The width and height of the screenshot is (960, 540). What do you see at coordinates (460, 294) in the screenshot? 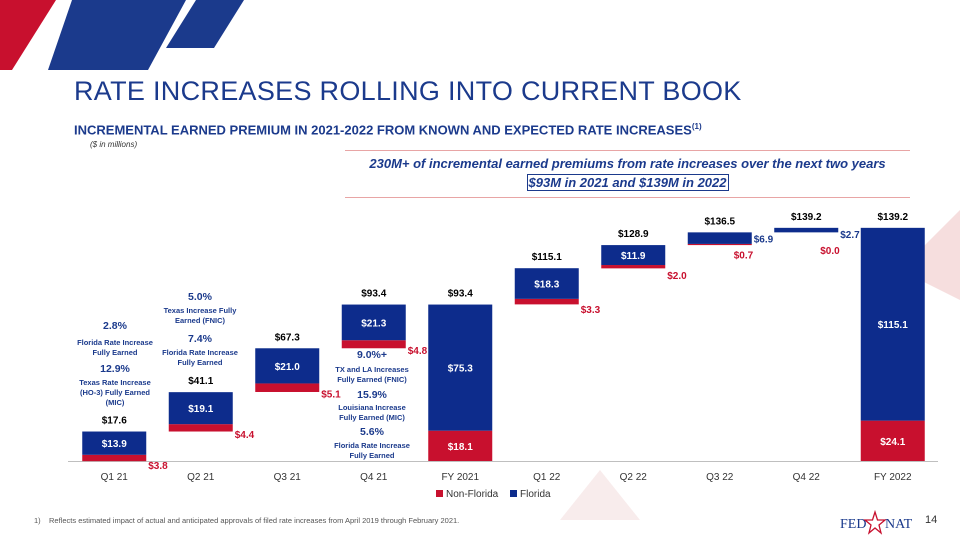
I see `total-label-5: $93.4` at bounding box center [460, 294].